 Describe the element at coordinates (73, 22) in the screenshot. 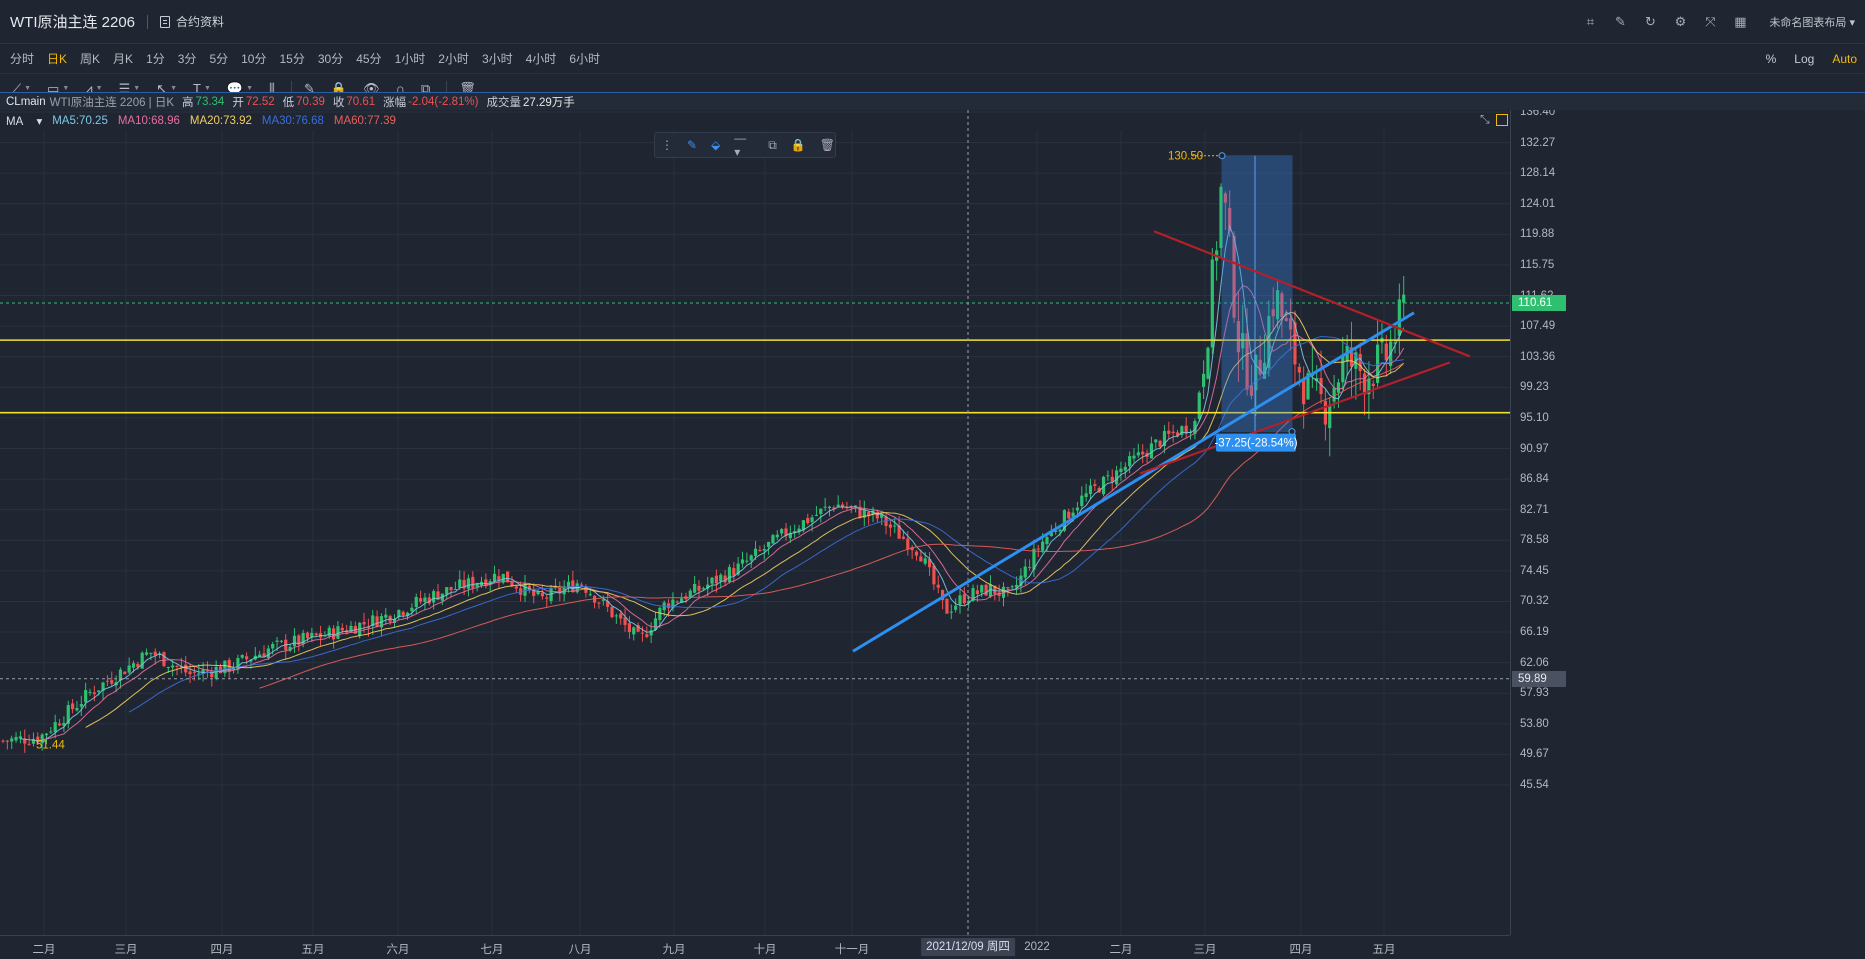

I see `symbol-title: WTI原油主连 2206` at that location.